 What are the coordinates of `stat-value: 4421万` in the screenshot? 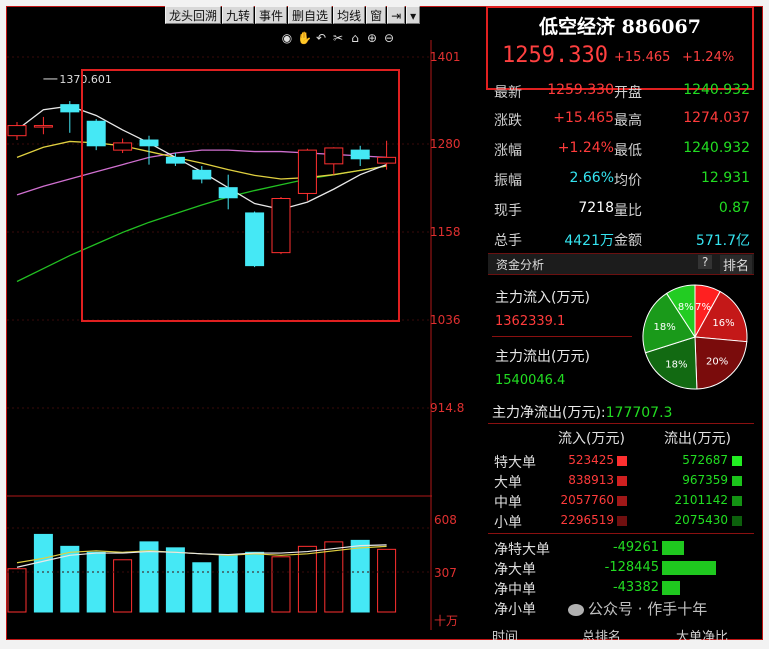 It's located at (589, 241).